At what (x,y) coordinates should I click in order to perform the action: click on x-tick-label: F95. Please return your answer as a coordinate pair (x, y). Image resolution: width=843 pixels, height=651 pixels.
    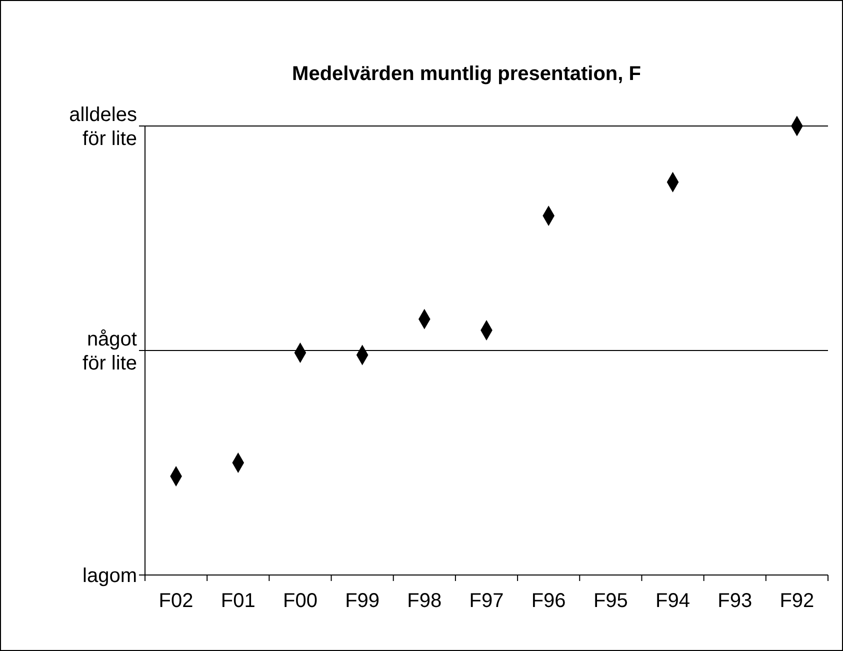
    Looking at the image, I should click on (610, 601).